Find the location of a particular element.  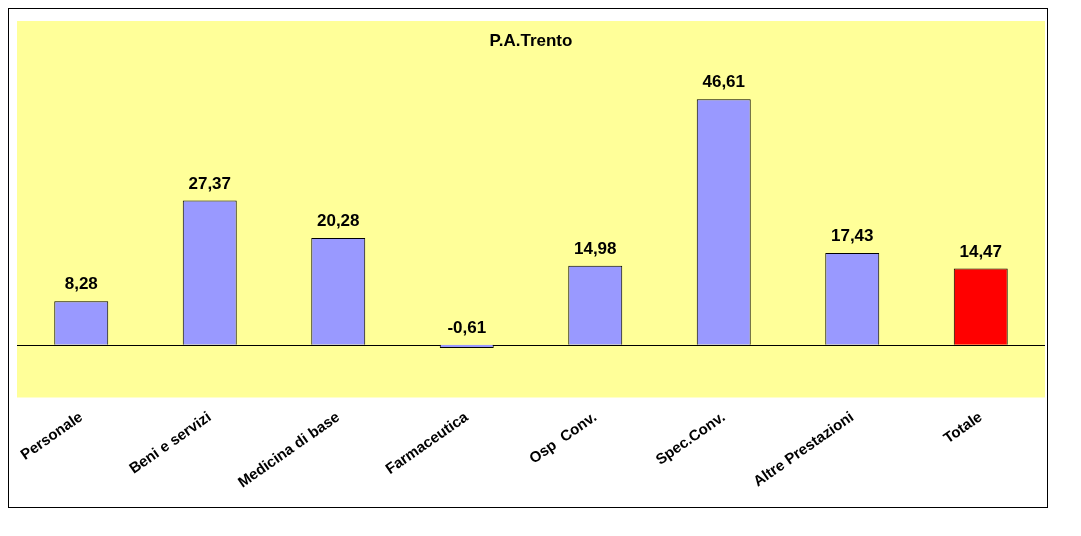

data-label: 27,37 is located at coordinates (210, 183).